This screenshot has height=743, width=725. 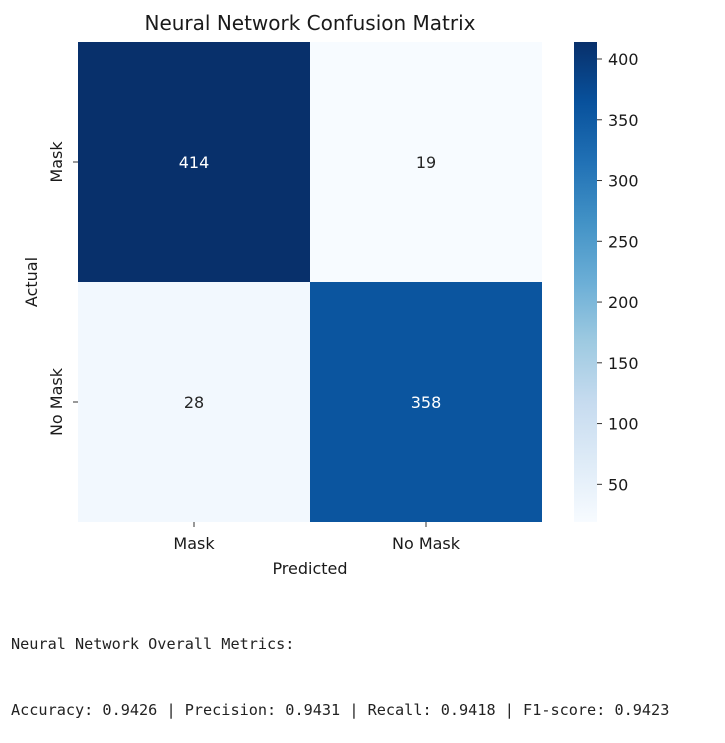 What do you see at coordinates (623, 241) in the screenshot?
I see `colorbar-tick-label: 250` at bounding box center [623, 241].